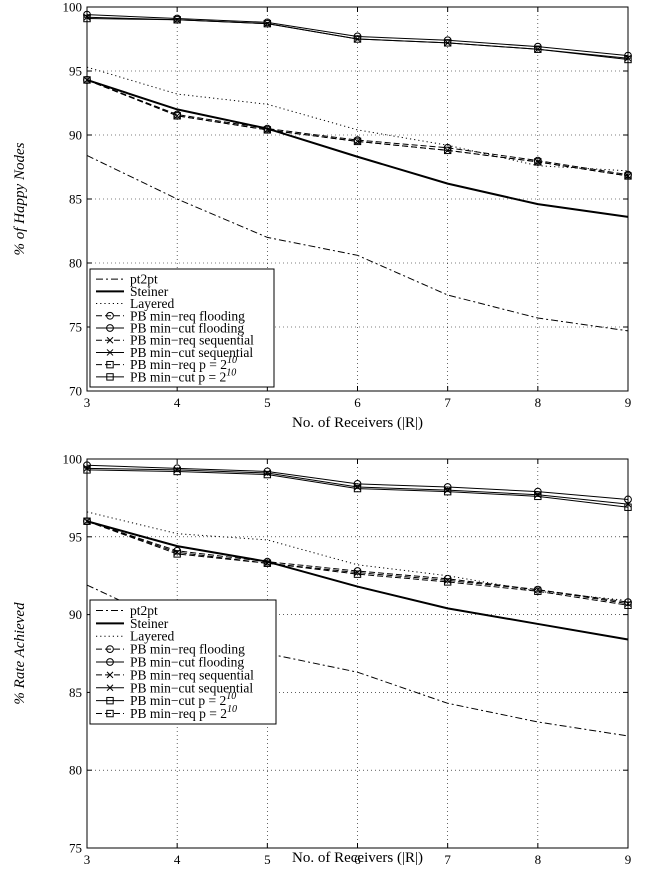 Image resolution: width=651 pixels, height=872 pixels. Describe the element at coordinates (135, 636) in the screenshot. I see `legend-entry: Layered` at that location.